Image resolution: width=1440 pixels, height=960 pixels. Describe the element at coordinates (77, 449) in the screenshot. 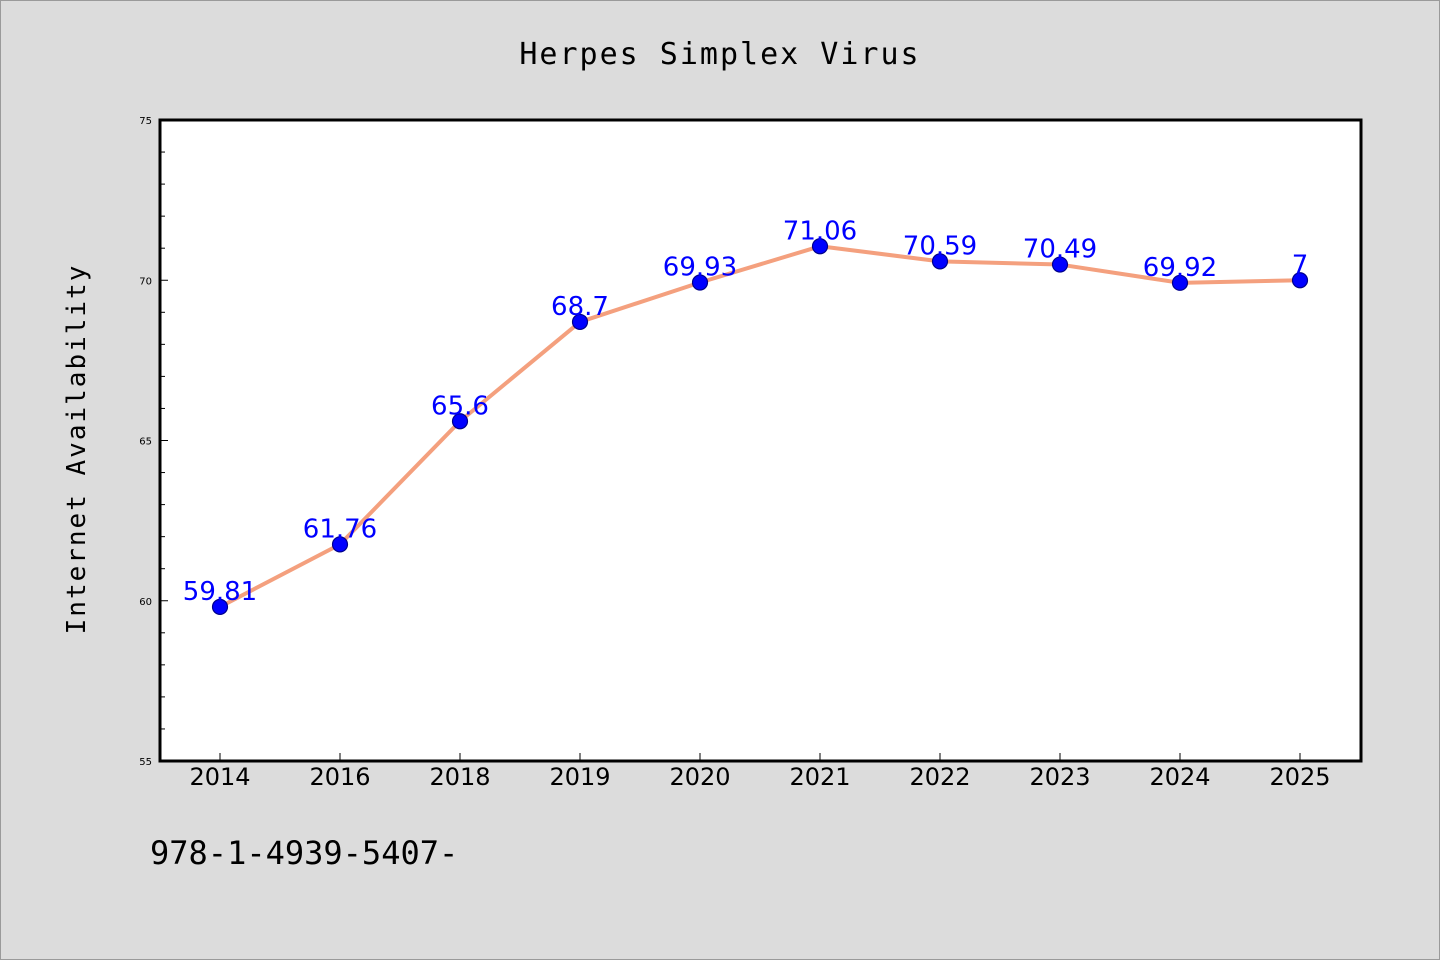

I see `y-axis-label: Internet Availability` at that location.